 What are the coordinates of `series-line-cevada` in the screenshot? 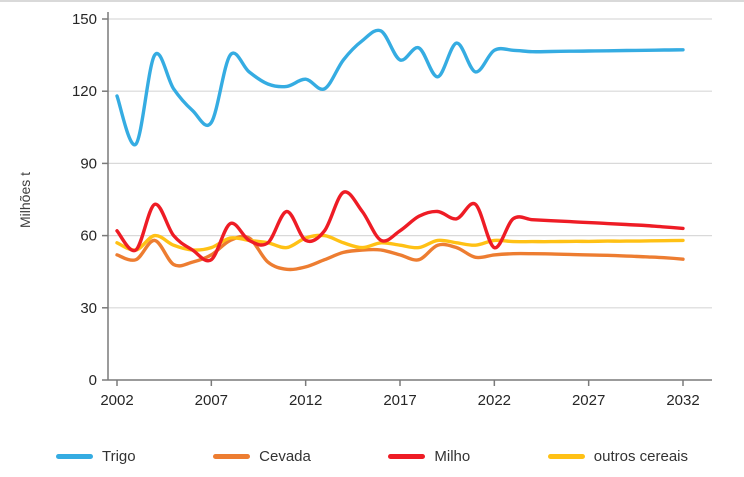 It's located at (400, 253).